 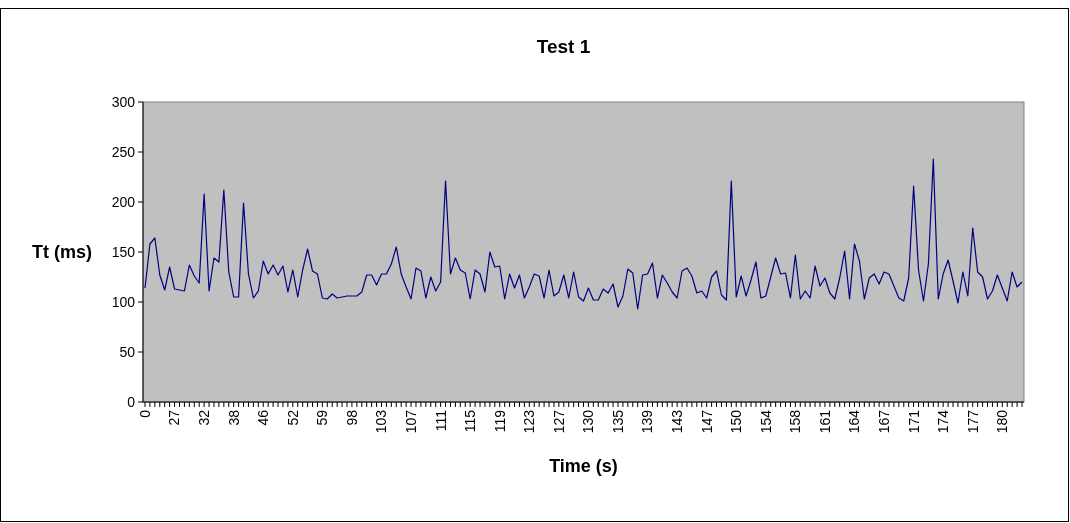 I want to click on x-tick-label: 32, so click(x=204, y=417).